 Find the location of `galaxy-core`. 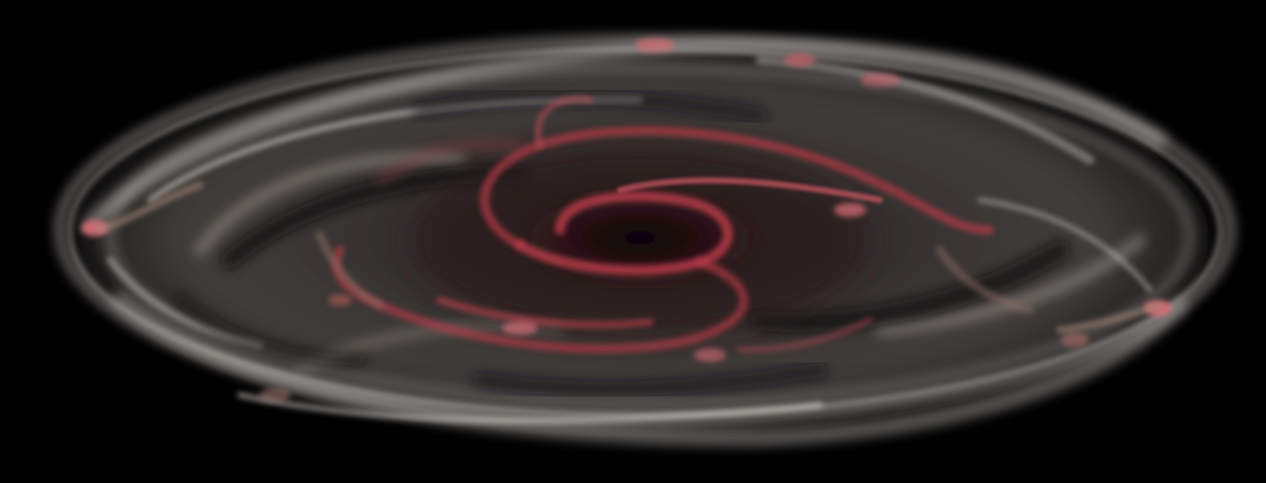

galaxy-core is located at coordinates (640, 240).